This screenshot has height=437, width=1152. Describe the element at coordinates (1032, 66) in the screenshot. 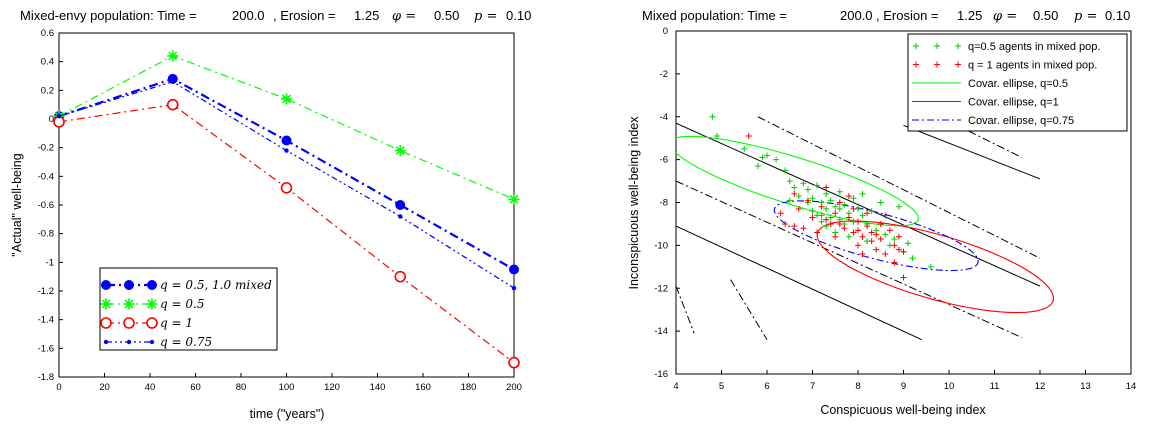

I see `legend-label-q-1-agents-in-mixed-pop: q = 1 agents in mixed pop.` at that location.